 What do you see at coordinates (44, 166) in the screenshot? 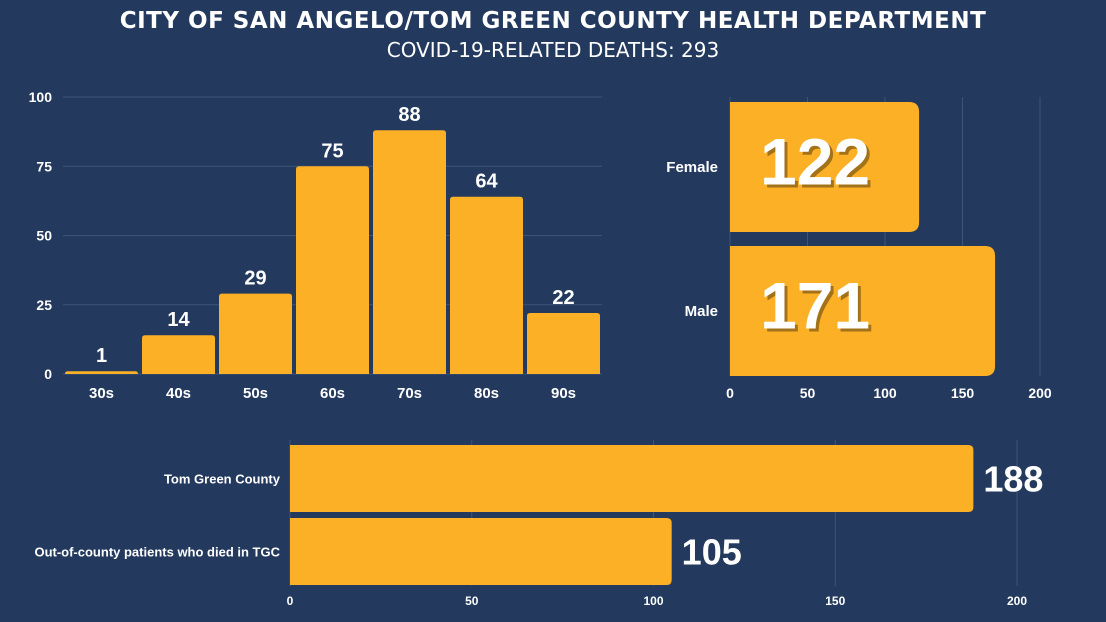
I see `y-tick-label: 75` at bounding box center [44, 166].